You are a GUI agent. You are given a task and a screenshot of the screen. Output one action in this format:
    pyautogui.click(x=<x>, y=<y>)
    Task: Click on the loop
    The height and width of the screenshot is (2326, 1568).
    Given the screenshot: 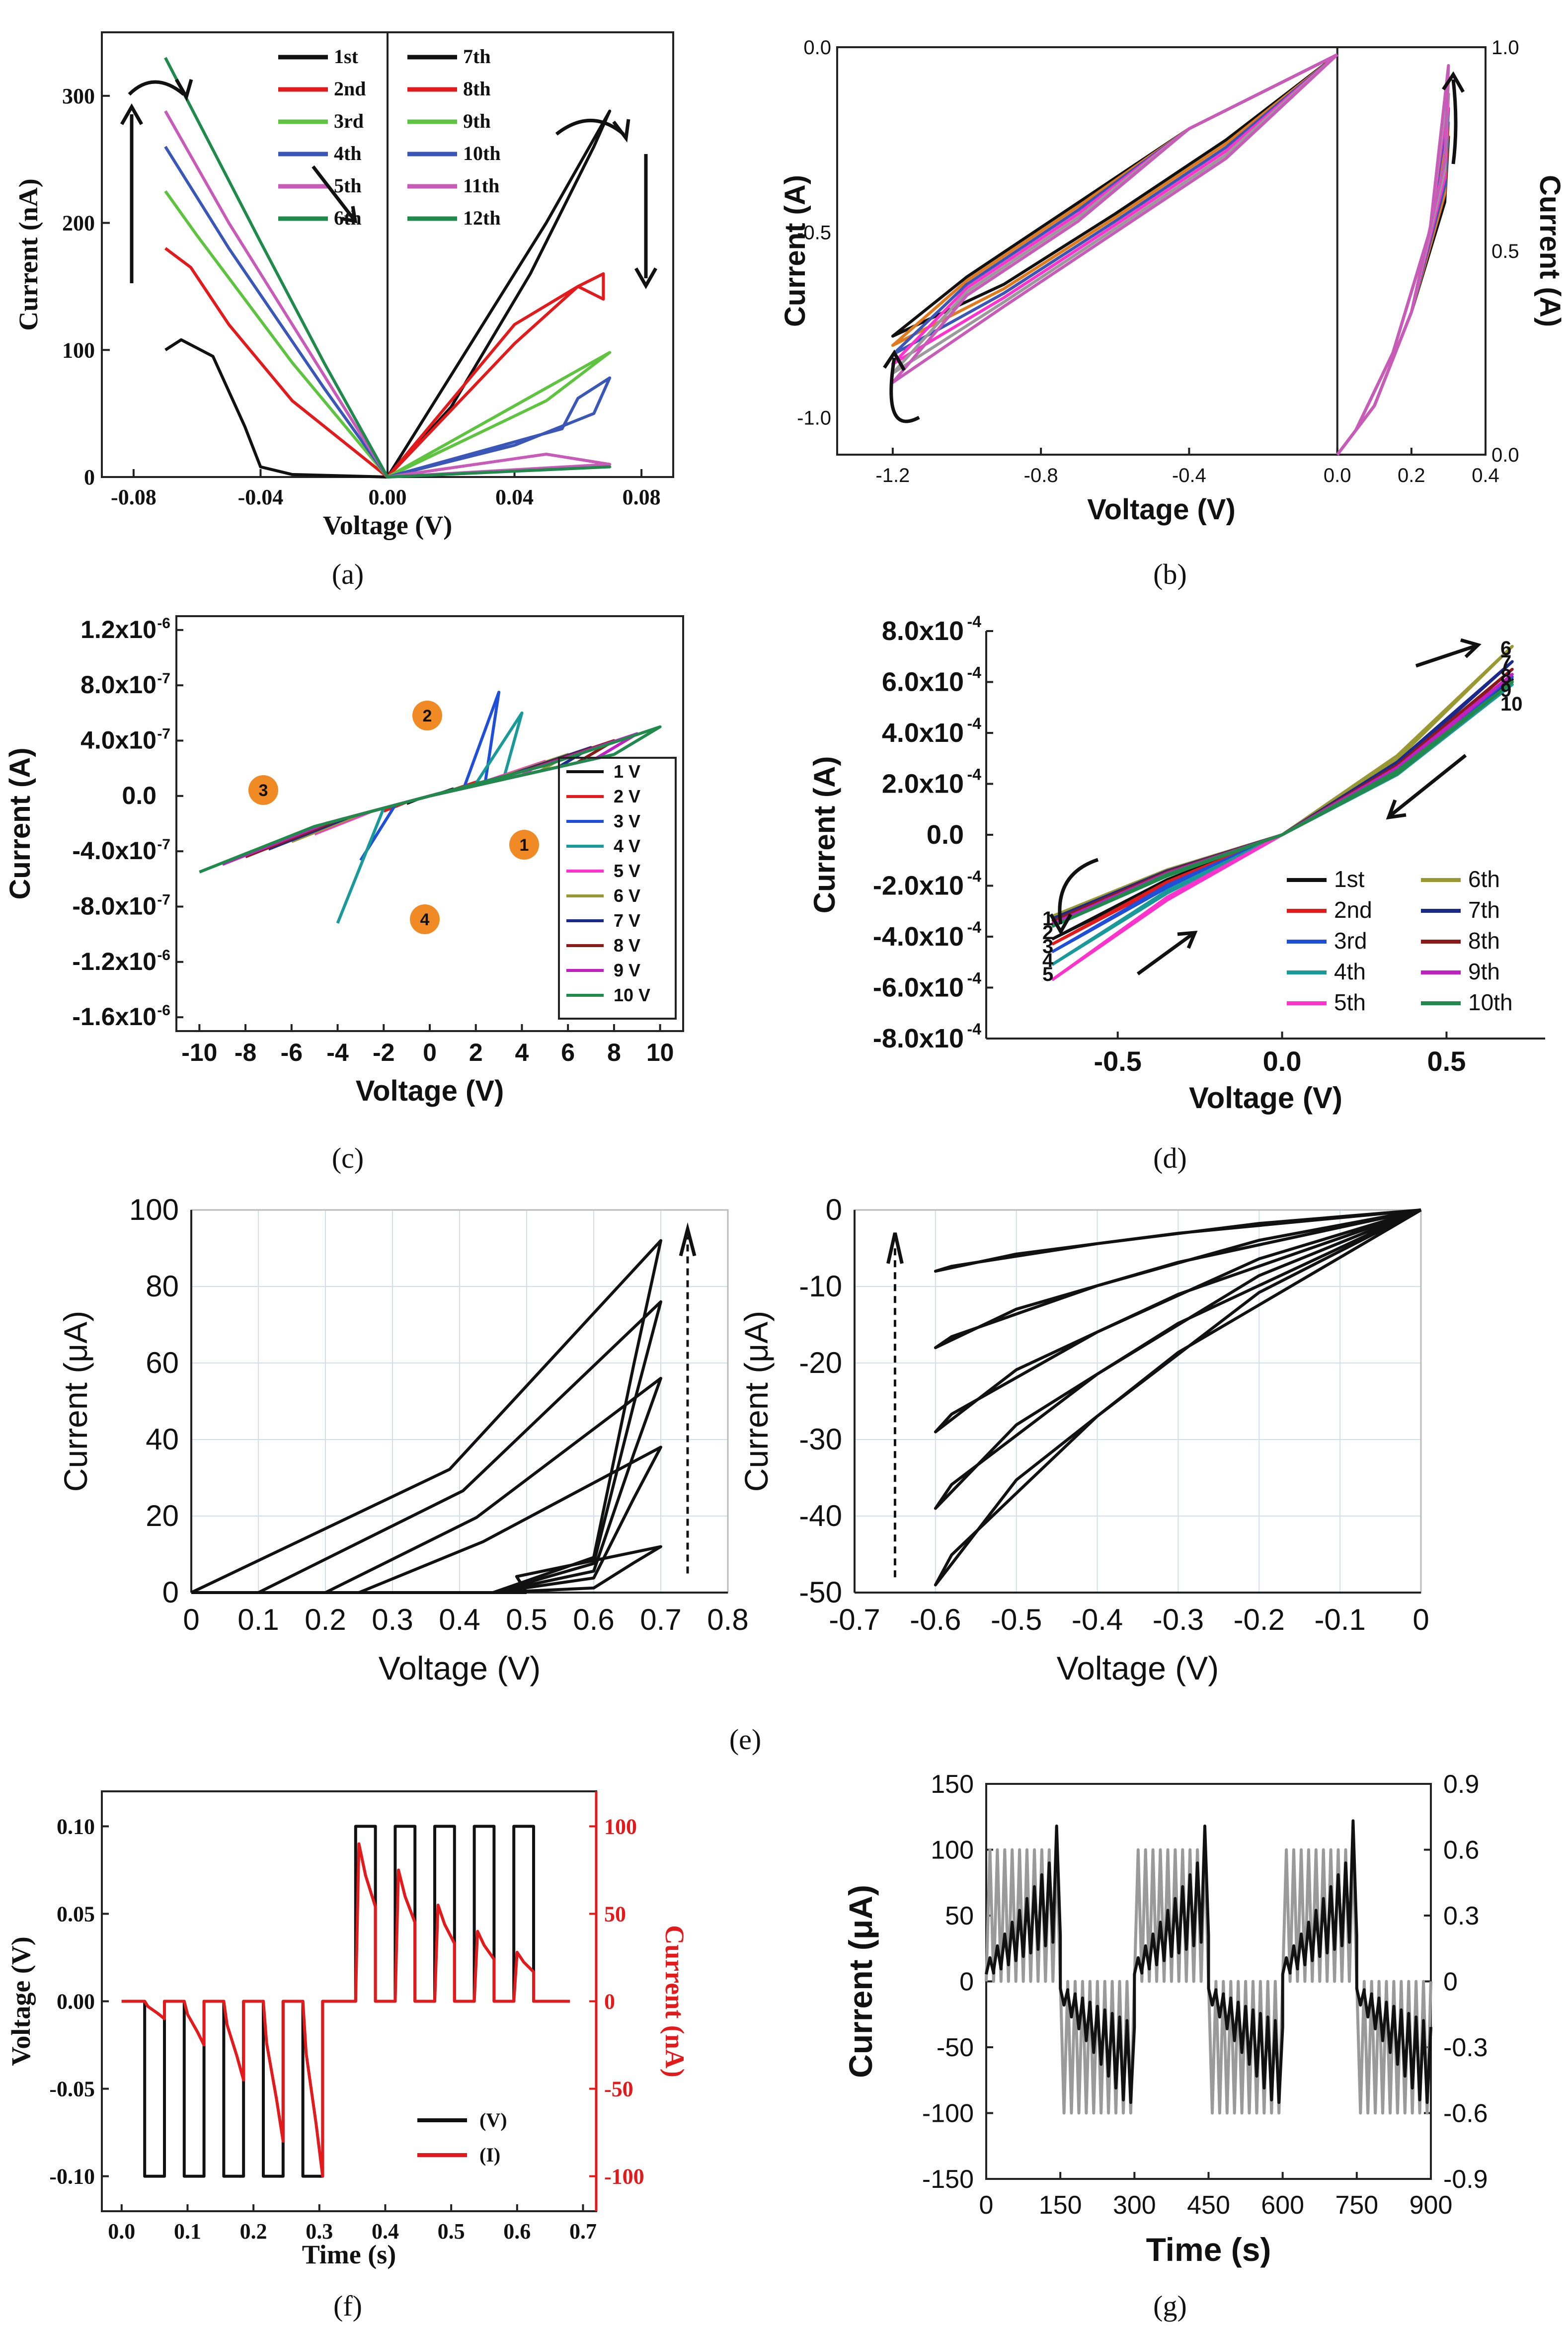 What is the action you would take?
    pyautogui.click(x=1178, y=1397)
    